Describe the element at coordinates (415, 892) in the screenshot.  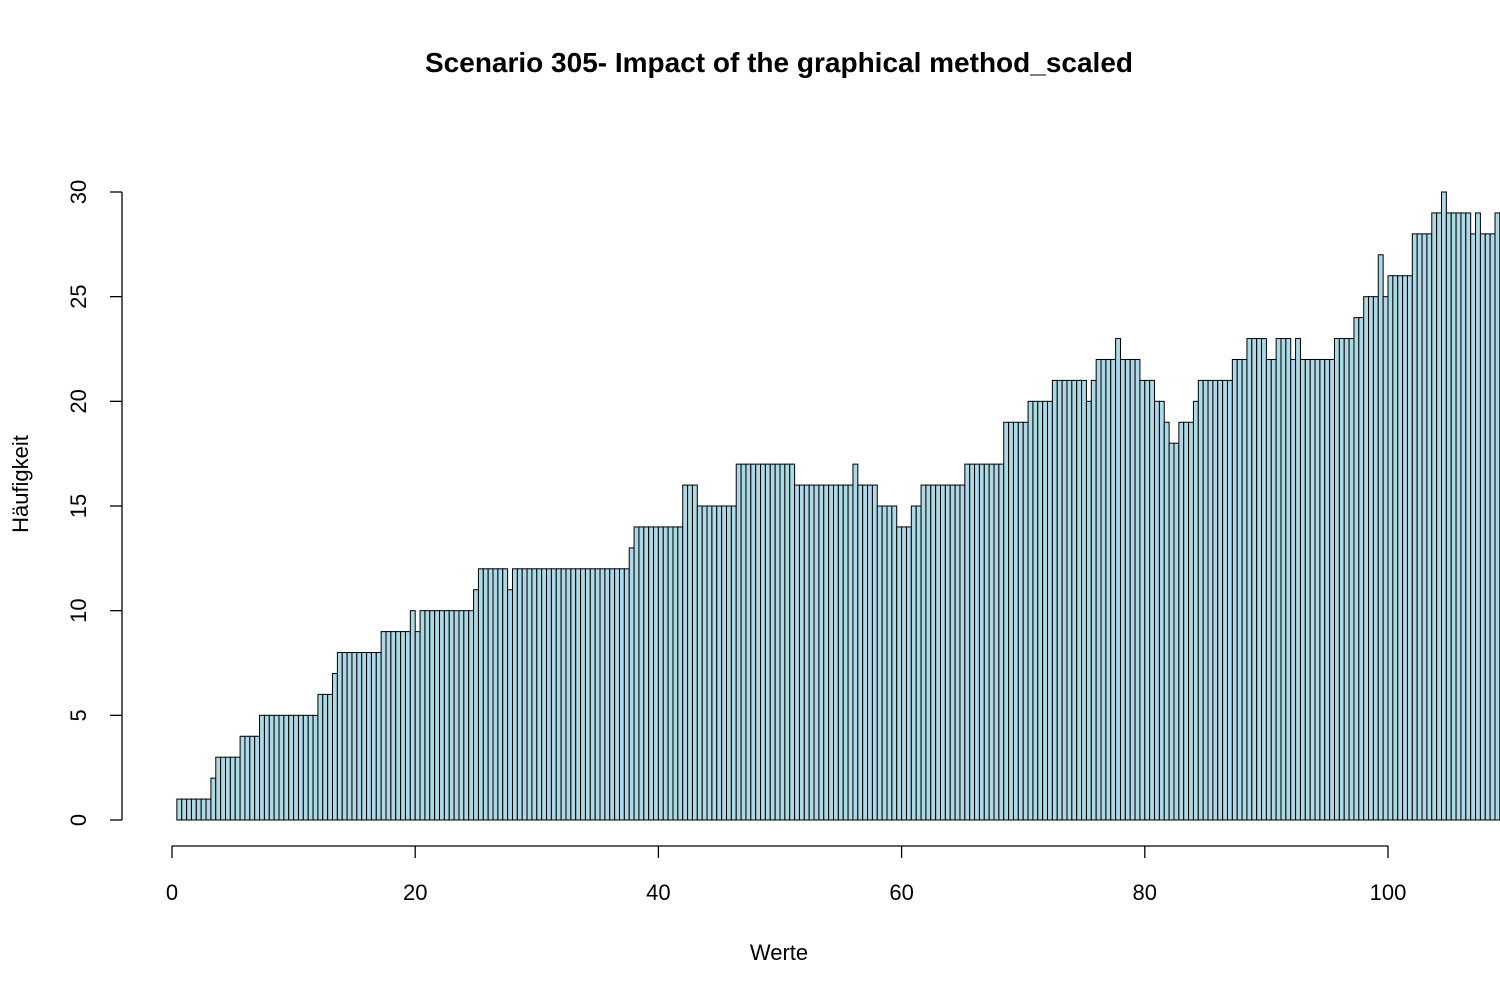
I see `x-tick-label: 20` at that location.